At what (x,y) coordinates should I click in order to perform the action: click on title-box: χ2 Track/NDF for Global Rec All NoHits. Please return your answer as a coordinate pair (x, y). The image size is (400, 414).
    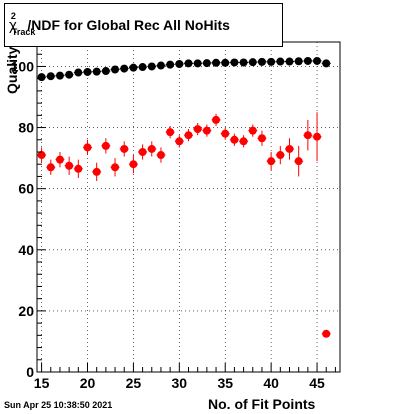
    Looking at the image, I should click on (143, 25).